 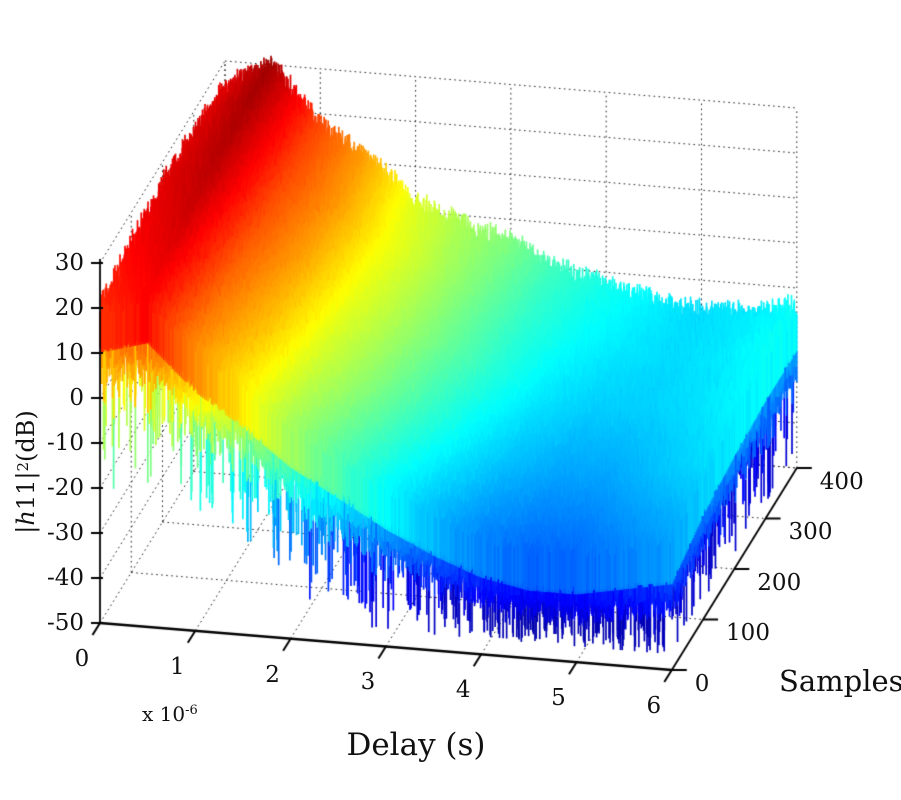 What do you see at coordinates (463, 690) in the screenshot?
I see `x-tick-label: 4` at bounding box center [463, 690].